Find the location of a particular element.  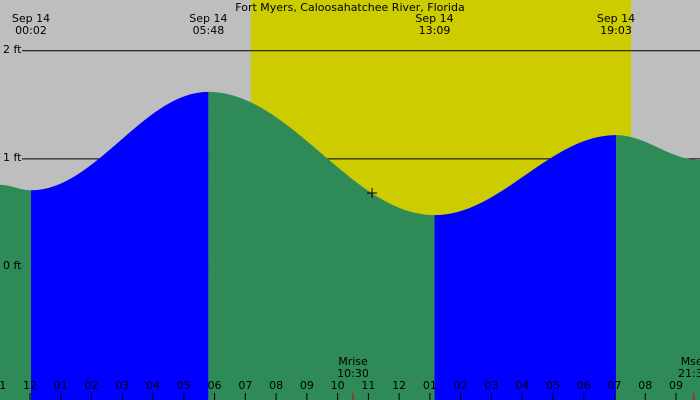

moon-time: 10:30 is located at coordinates (353, 373).